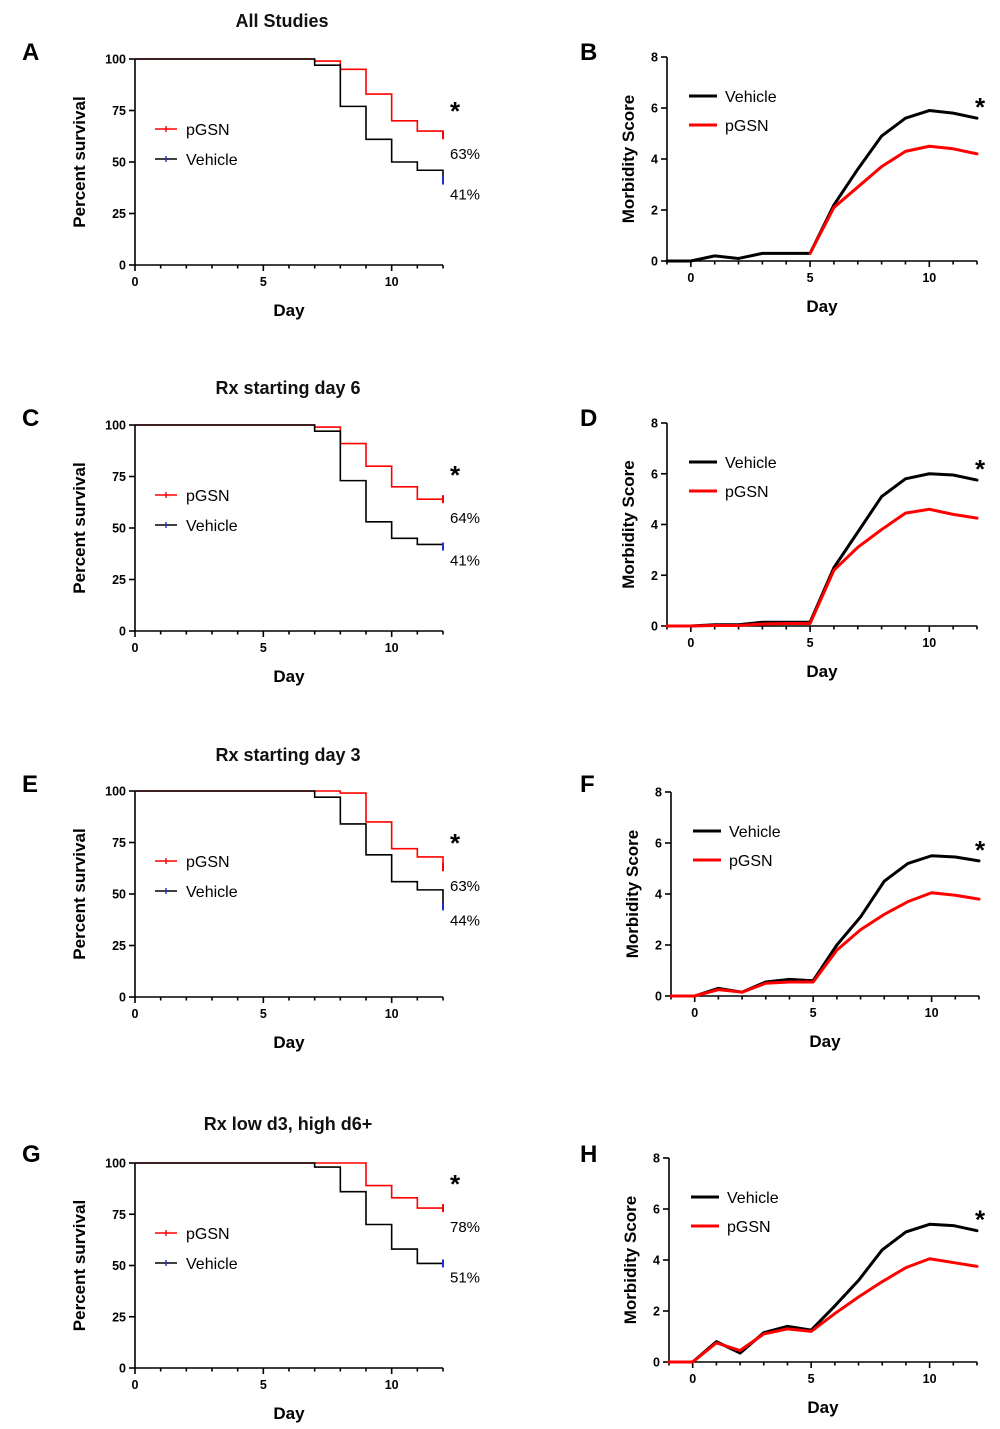 This screenshot has height=1429, width=1000. What do you see at coordinates (980, 107) in the screenshot?
I see `significance-star-b: *` at bounding box center [980, 107].